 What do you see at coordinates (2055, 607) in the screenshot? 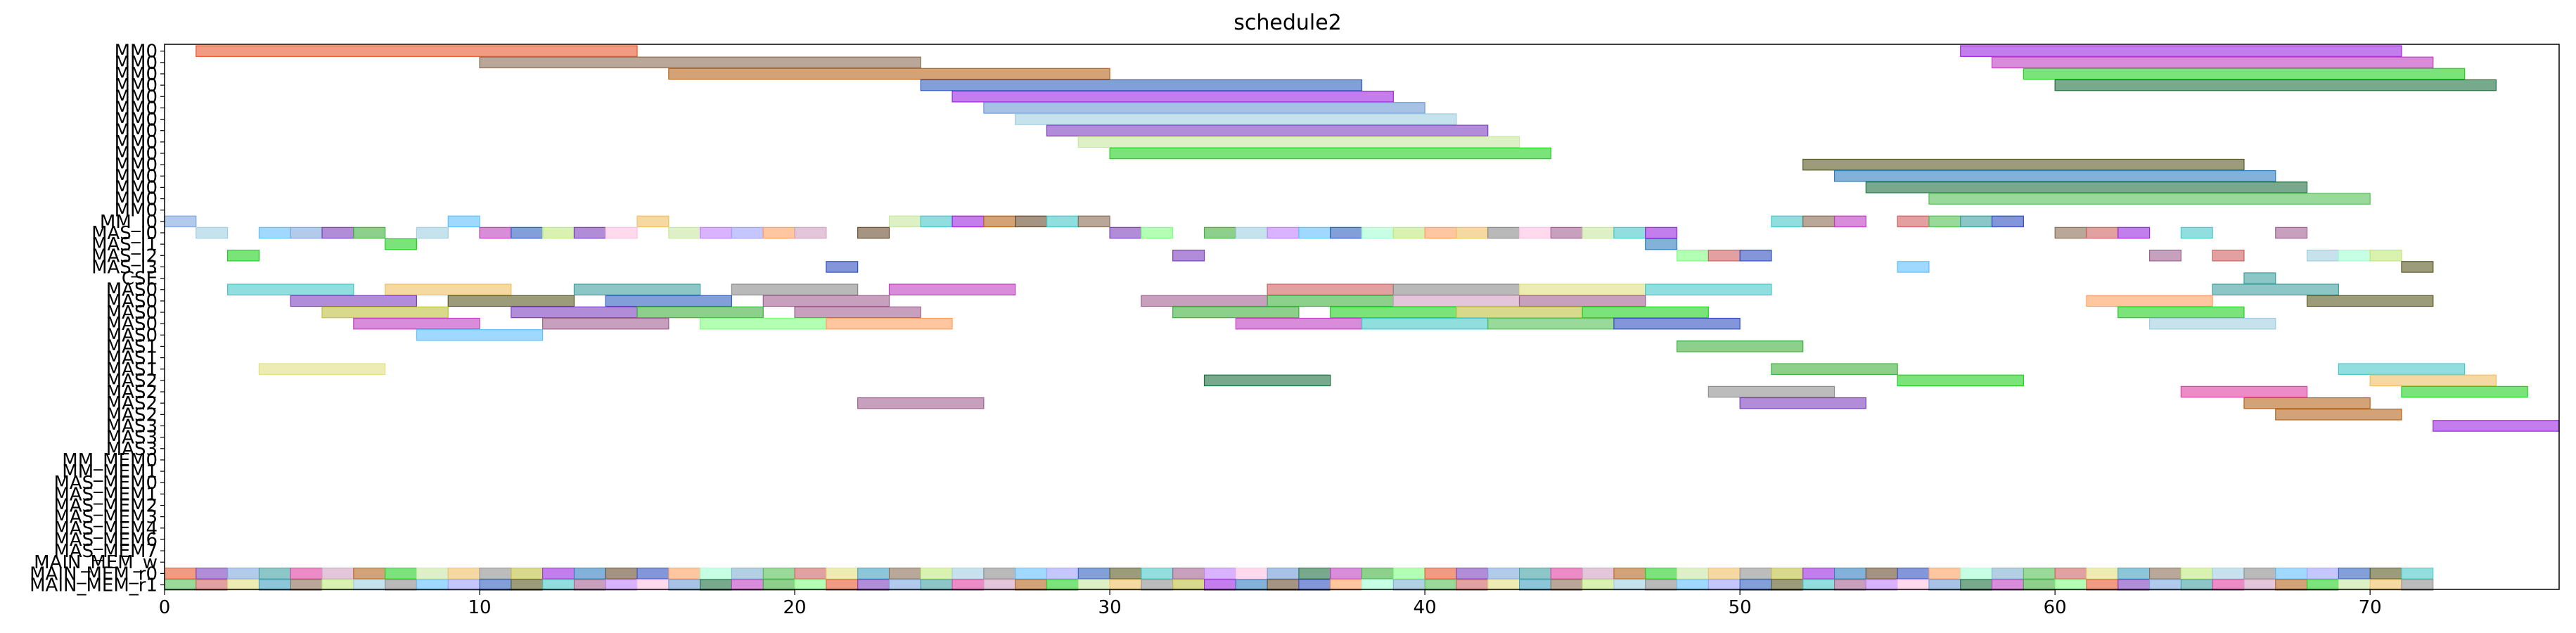
I see `x-tick-label: 60` at bounding box center [2055, 607].